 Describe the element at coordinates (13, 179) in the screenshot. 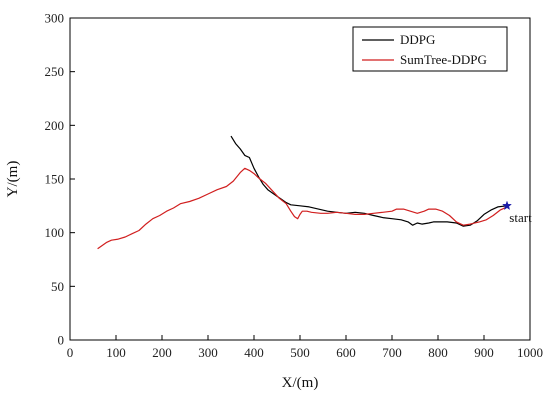

I see `y-axis-title: Y/(m)` at that location.